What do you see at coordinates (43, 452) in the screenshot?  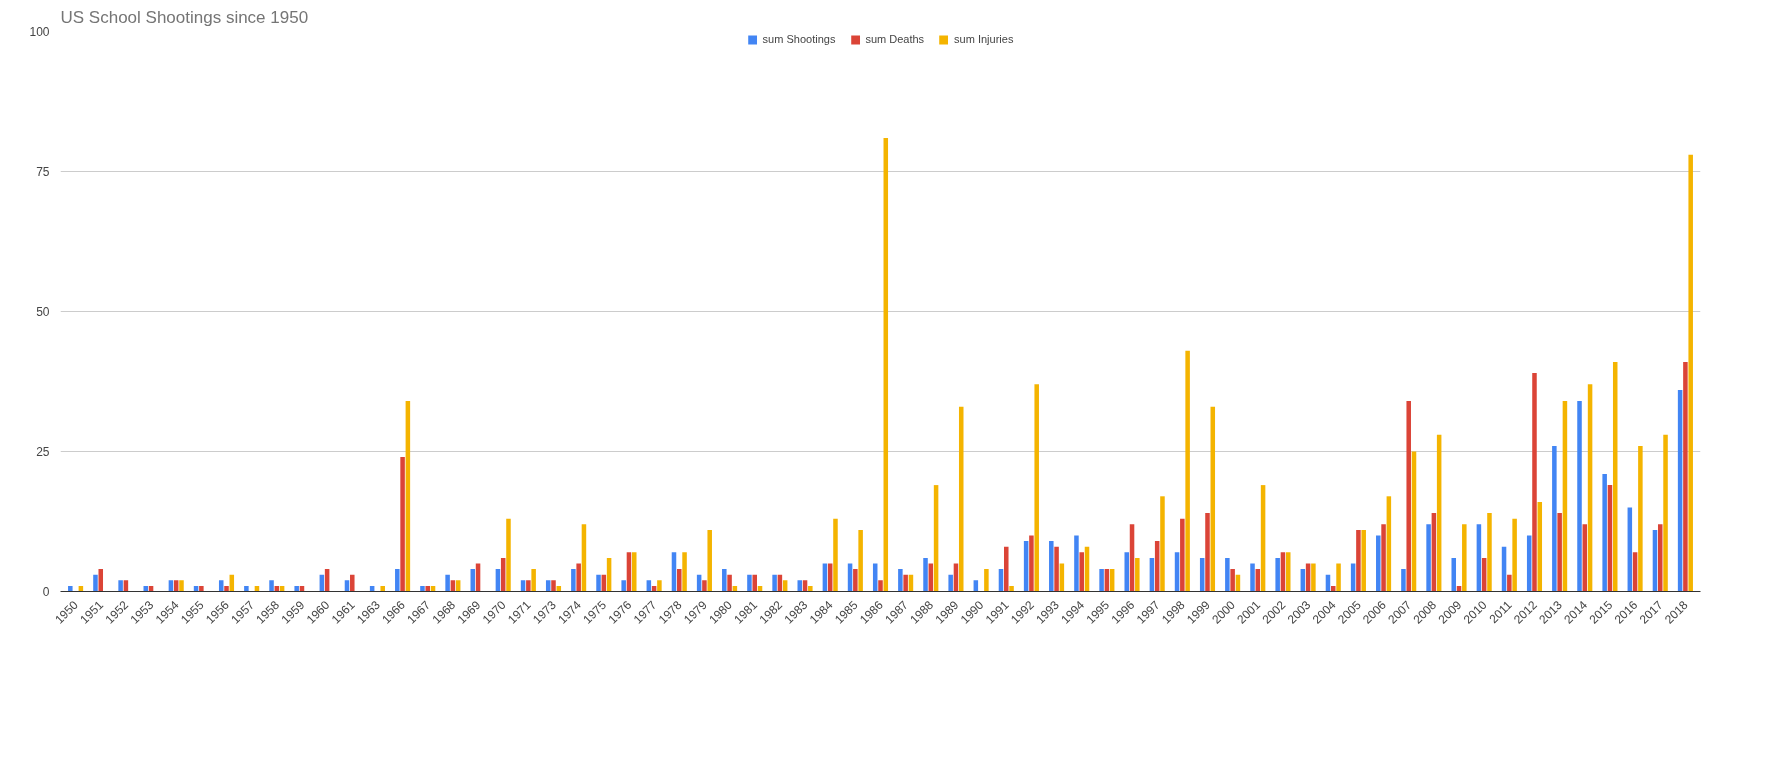 I see `y-tick-label: 25` at bounding box center [43, 452].